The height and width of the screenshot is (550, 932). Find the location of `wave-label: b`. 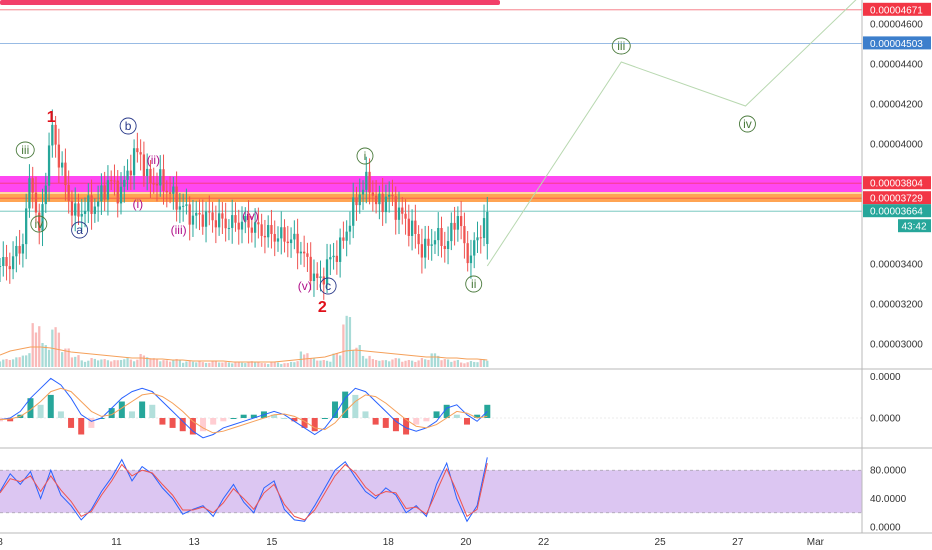

wave-label: b is located at coordinates (128, 126).